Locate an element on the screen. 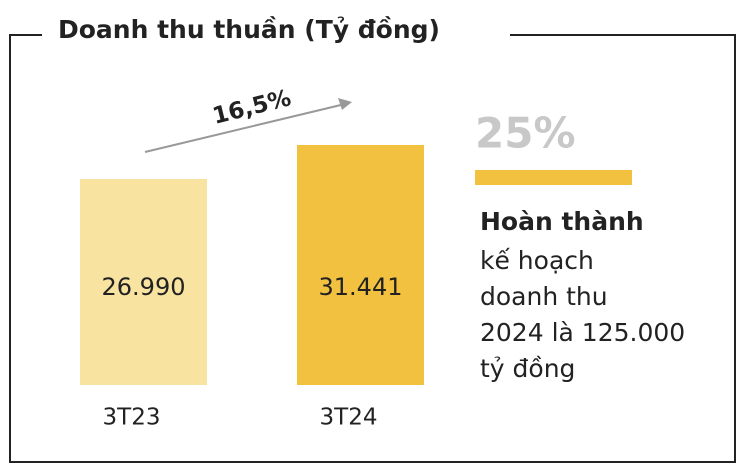 This screenshot has height=472, width=746. completion-line: doanh thu is located at coordinates (544, 296).